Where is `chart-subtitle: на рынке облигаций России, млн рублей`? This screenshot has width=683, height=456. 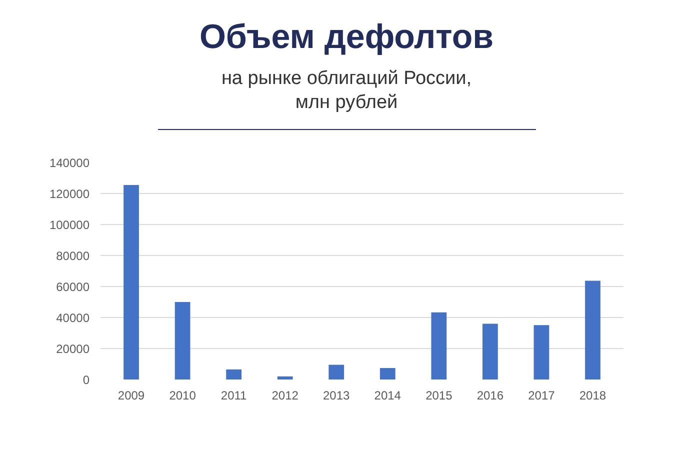 chart-subtitle: на рынке облигаций России, млн рублей is located at coordinates (347, 98).